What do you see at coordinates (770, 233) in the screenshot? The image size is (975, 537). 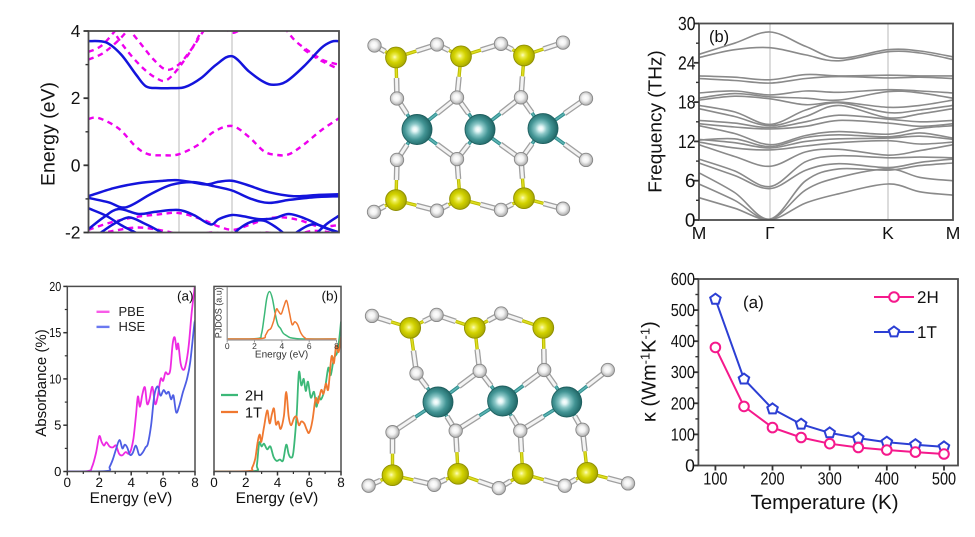 I see `svg-text: Γ` at bounding box center [770, 233].